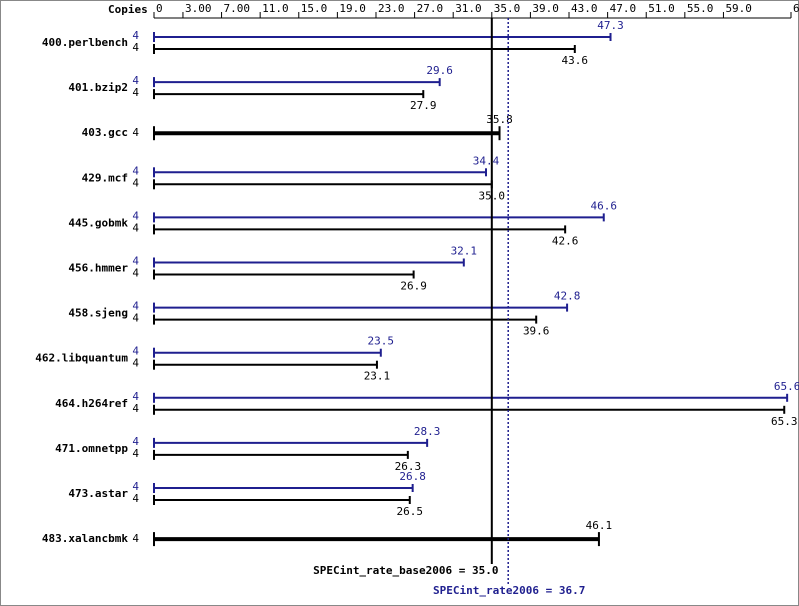 This screenshot has height=606, width=799. What do you see at coordinates (610, 25) in the screenshot?
I see `value-label: 47.3` at bounding box center [610, 25].